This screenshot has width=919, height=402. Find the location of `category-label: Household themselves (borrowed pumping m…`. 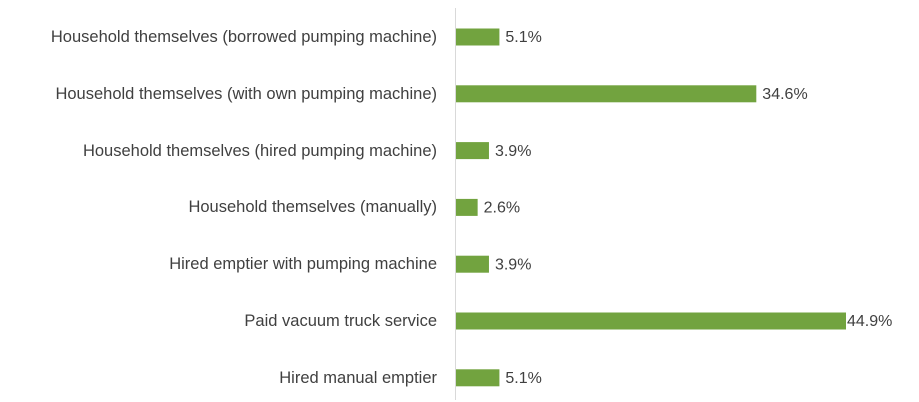

category-label: Household themselves (borrowed pumping m… is located at coordinates (243, 37).